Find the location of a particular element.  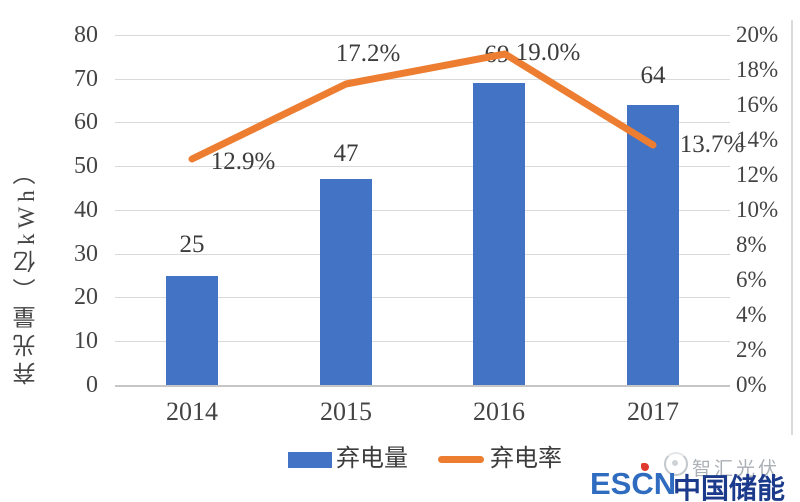

left-tick-10: 10 is located at coordinates (86, 341).